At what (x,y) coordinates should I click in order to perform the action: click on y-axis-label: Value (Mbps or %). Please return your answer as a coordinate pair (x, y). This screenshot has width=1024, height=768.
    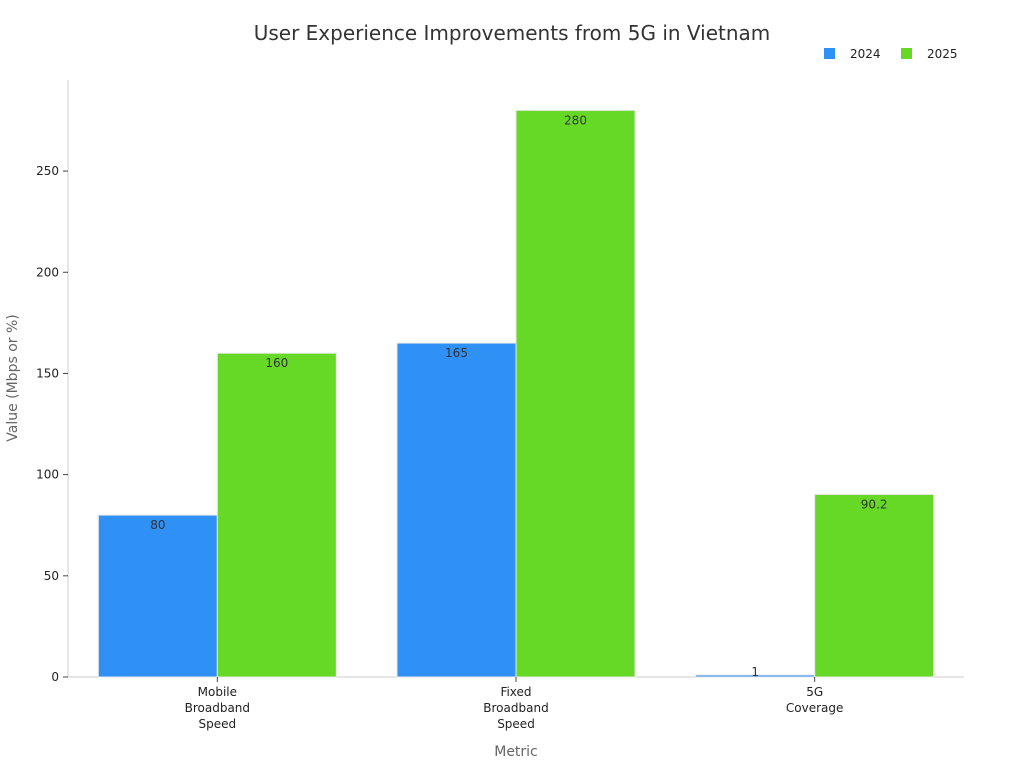
    Looking at the image, I should click on (13, 378).